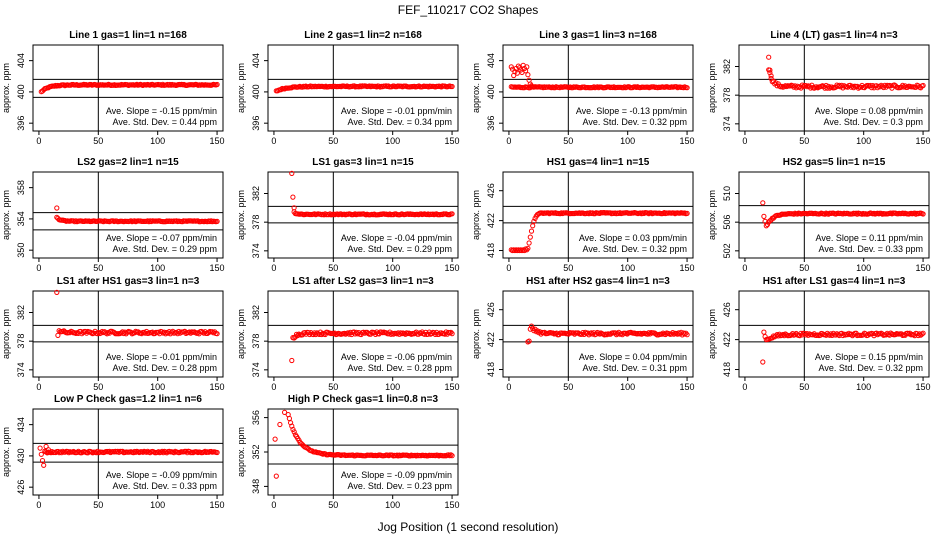 This screenshot has width=936, height=540. Describe the element at coordinates (161, 238) in the screenshot. I see `slope-annotation: Ave. Slope = -0.07 ppm/min` at that location.